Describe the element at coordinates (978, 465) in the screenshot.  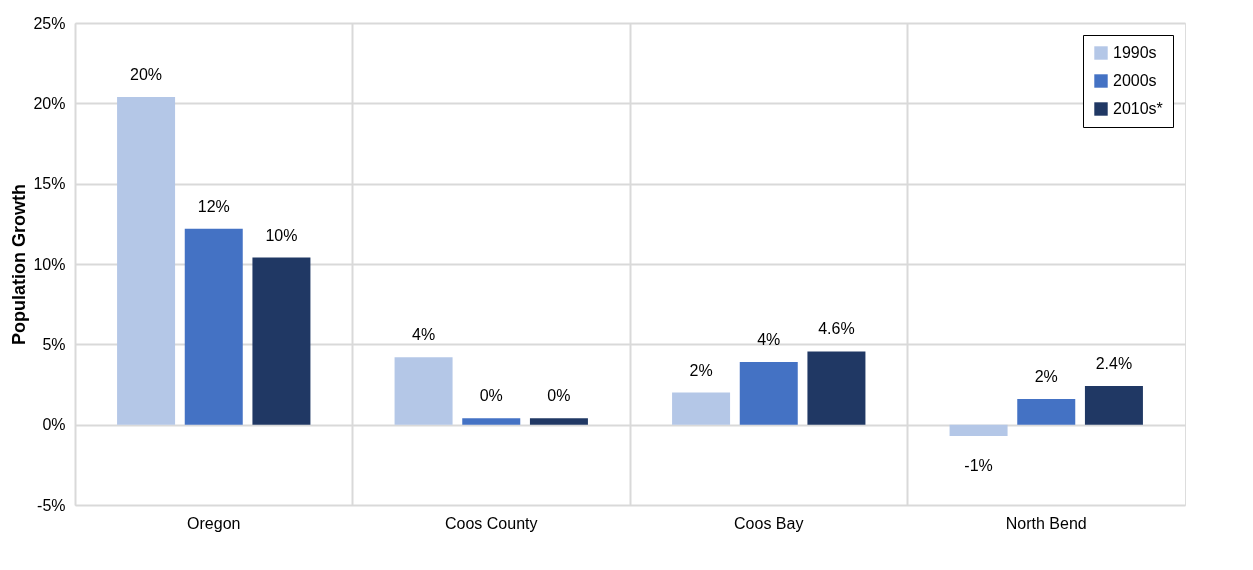
I see `data-label: -1%` at that location.